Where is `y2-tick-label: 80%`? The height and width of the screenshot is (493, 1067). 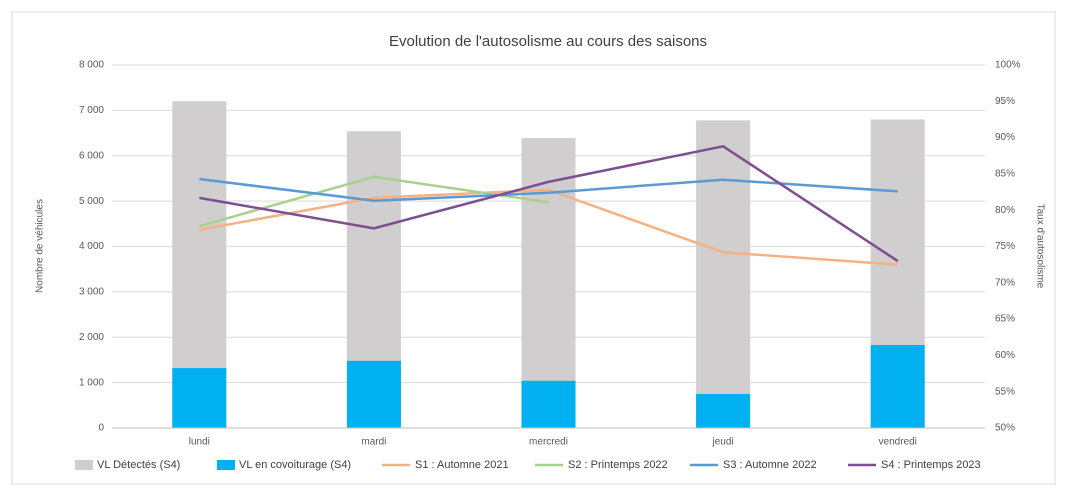 y2-tick-label: 80% is located at coordinates (1005, 210).